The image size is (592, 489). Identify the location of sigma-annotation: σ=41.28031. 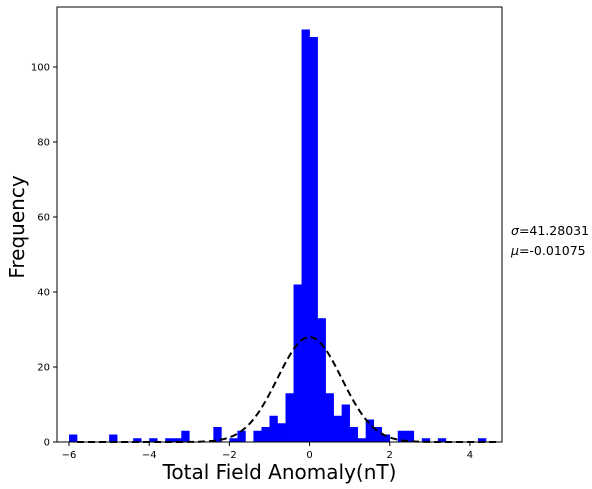
(550, 230).